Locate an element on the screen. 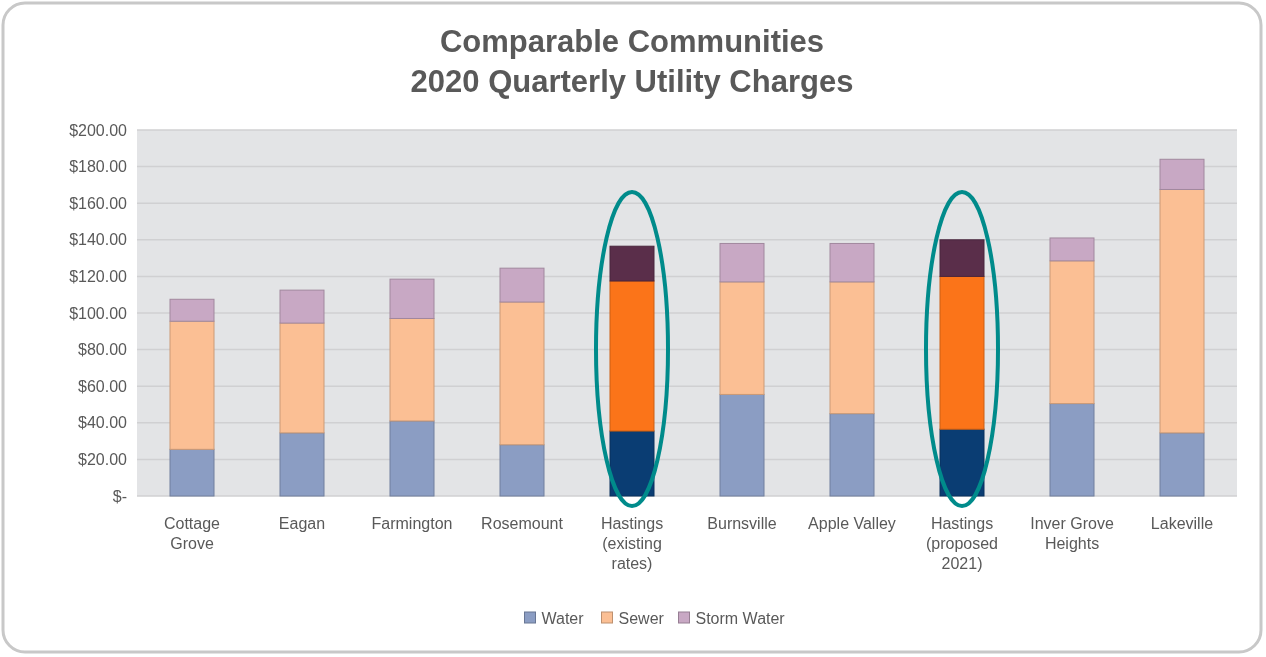 The height and width of the screenshot is (657, 1266). y-tick-label: $- is located at coordinates (119, 496).